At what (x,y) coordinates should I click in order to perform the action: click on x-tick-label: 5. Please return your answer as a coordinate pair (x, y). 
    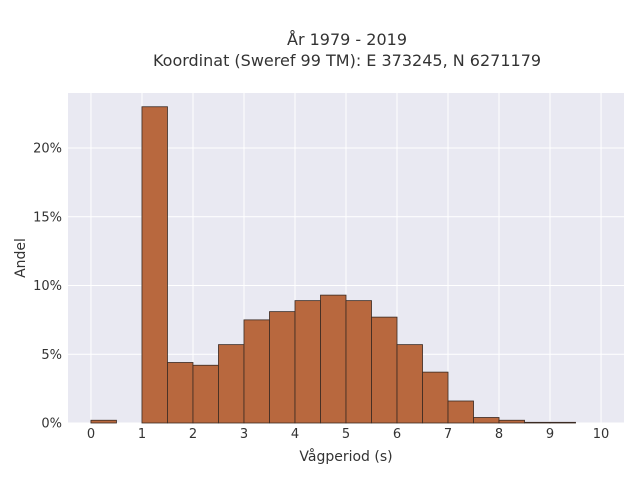
    Looking at the image, I should click on (346, 434).